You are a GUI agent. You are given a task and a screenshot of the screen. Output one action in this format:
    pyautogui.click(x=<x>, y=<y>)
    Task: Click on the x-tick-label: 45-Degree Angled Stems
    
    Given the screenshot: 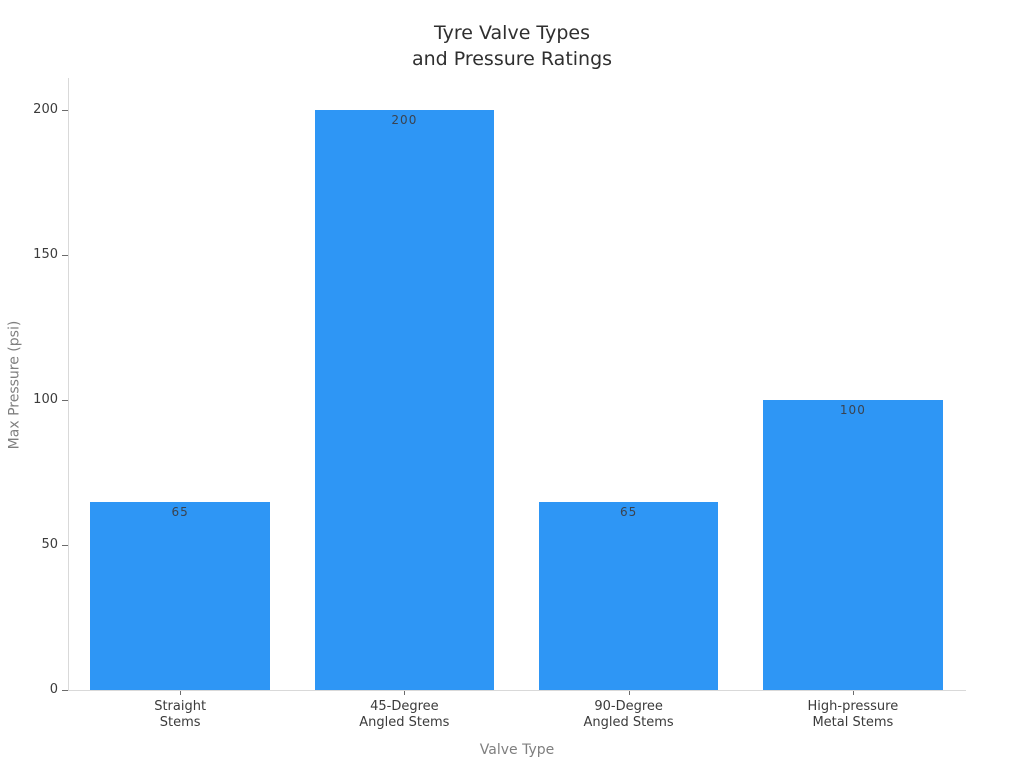 What is the action you would take?
    pyautogui.click(x=404, y=715)
    